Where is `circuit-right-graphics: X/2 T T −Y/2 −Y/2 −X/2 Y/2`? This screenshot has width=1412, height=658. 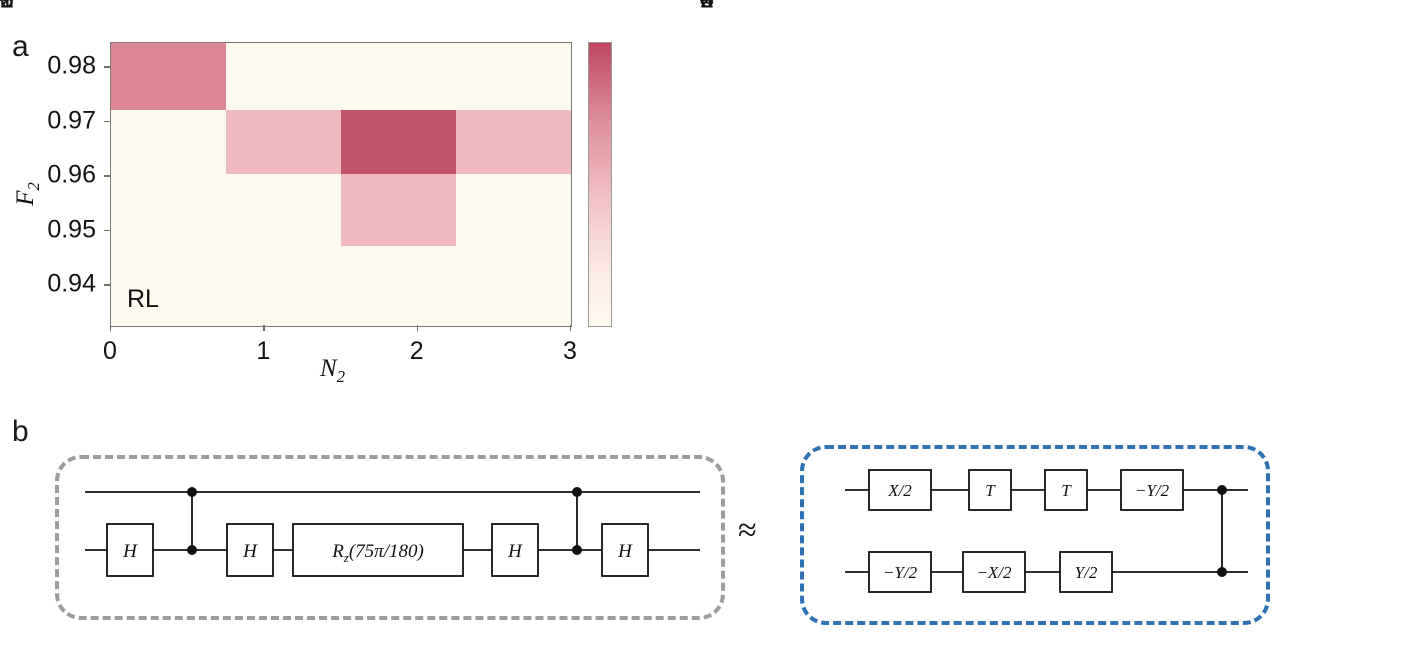
circuit-right-graphics: X/2 T T −Y/2 −Y/2 −X/2 Y/2 is located at coordinates (1046, 531).